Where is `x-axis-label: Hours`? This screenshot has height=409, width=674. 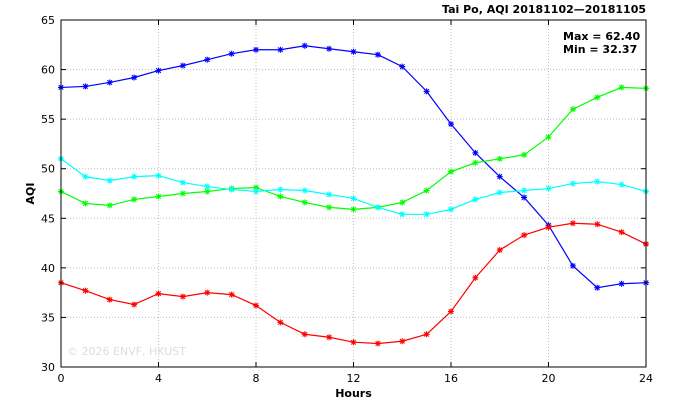
x-axis-label: Hours is located at coordinates (353, 393).